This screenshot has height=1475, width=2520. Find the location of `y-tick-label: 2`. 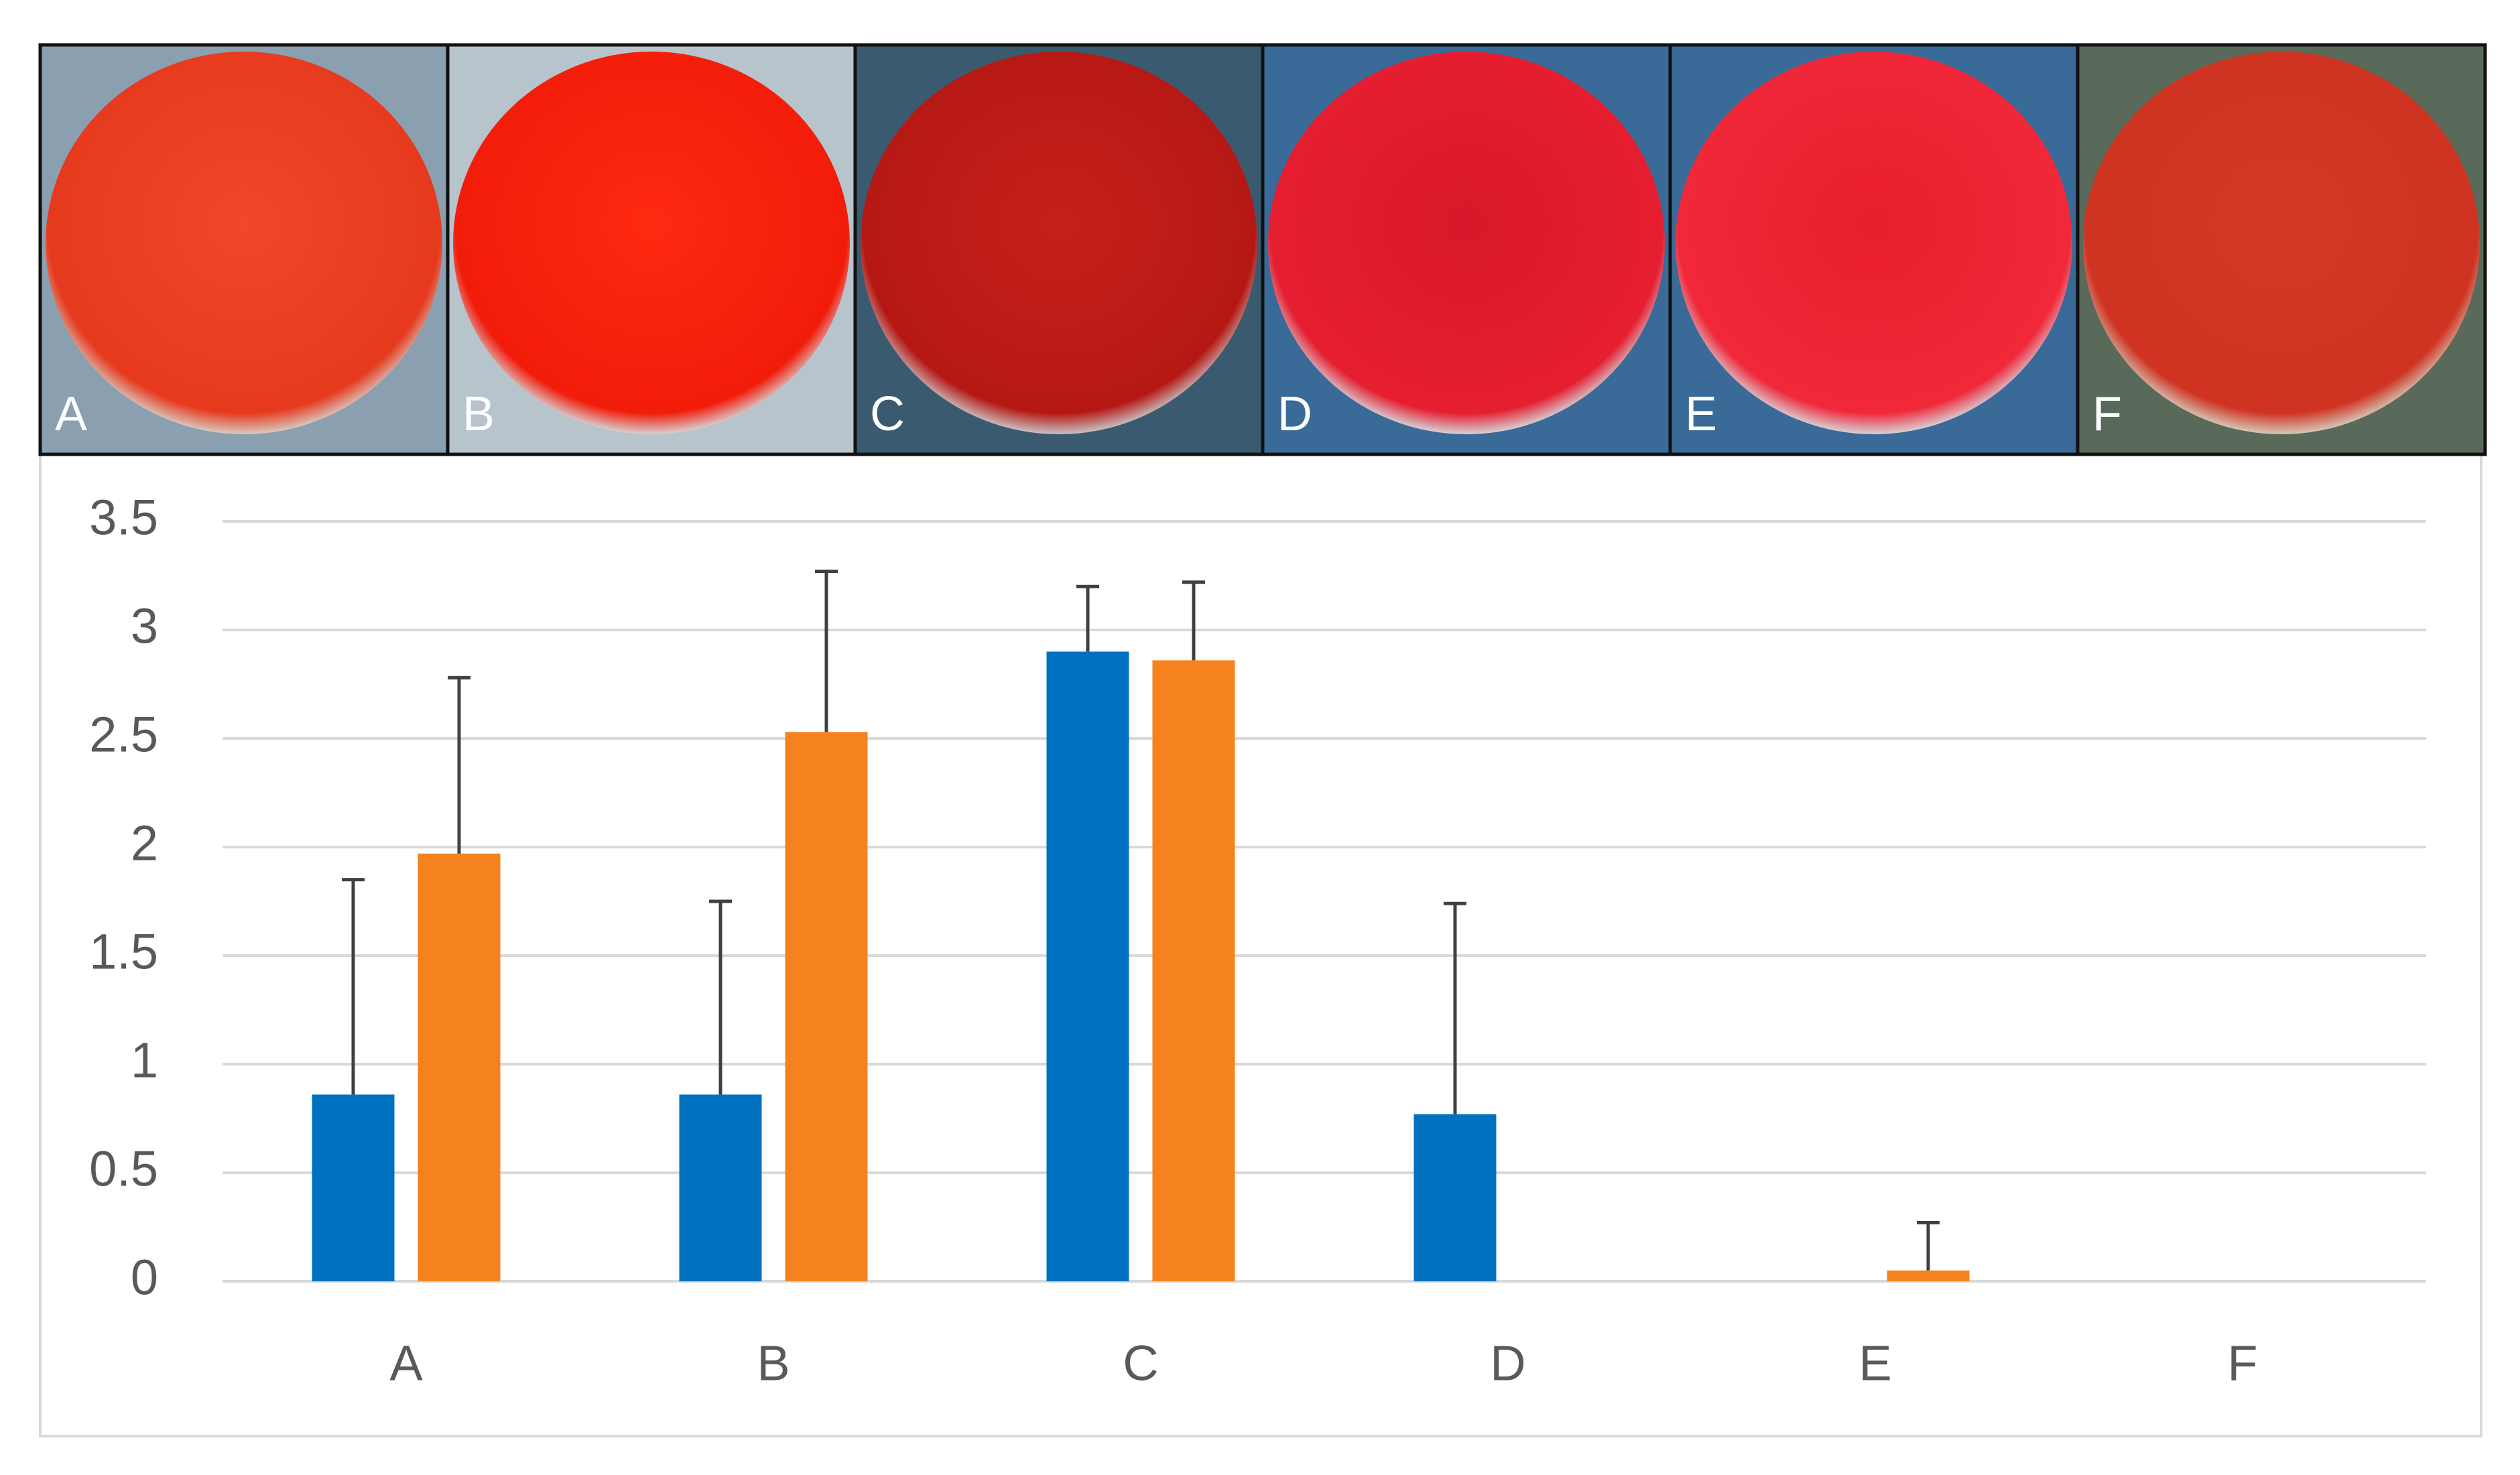

y-tick-label: 2 is located at coordinates (144, 844).